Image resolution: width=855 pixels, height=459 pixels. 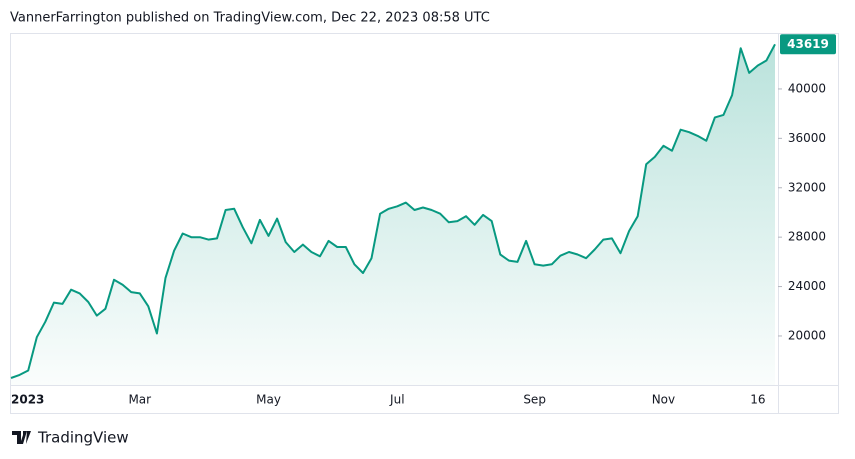 What do you see at coordinates (807, 286) in the screenshot?
I see `y-tick-label: 24000` at bounding box center [807, 286].